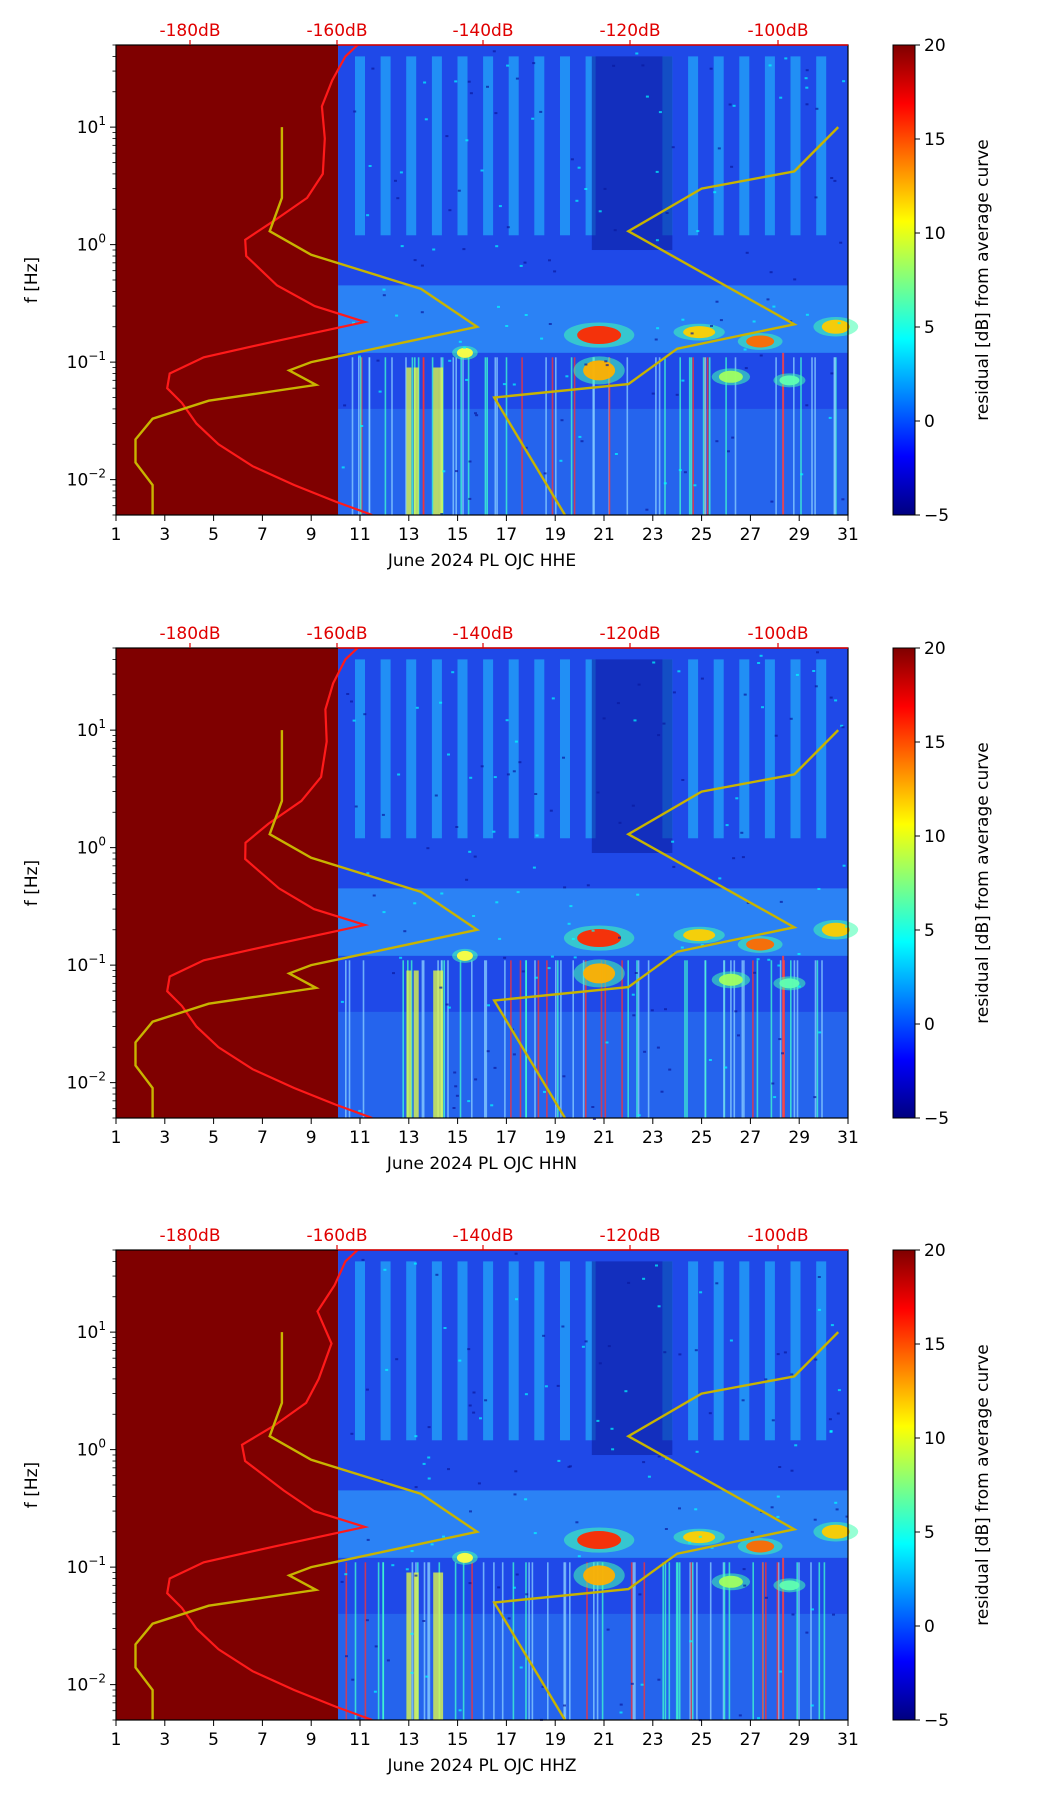 The width and height of the screenshot is (1052, 1806). Describe the element at coordinates (751, 1740) in the screenshot. I see `x-tick-label: 27` at that location.